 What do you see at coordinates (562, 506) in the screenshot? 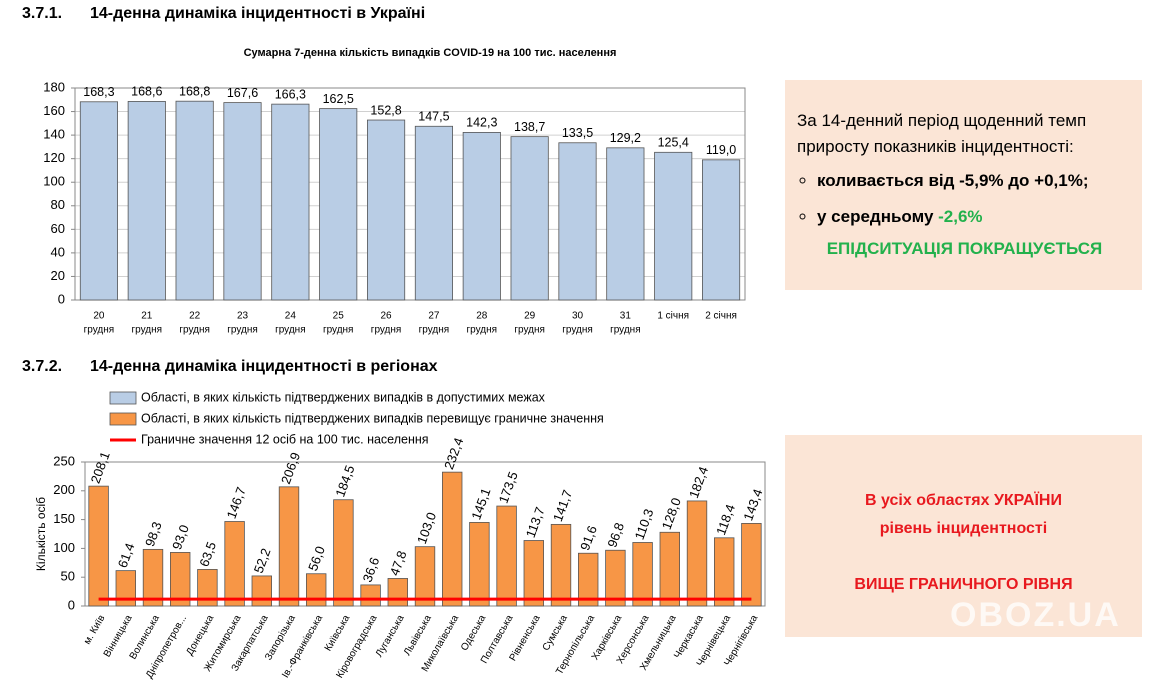
I see `value-label: 141,7` at bounding box center [562, 506].